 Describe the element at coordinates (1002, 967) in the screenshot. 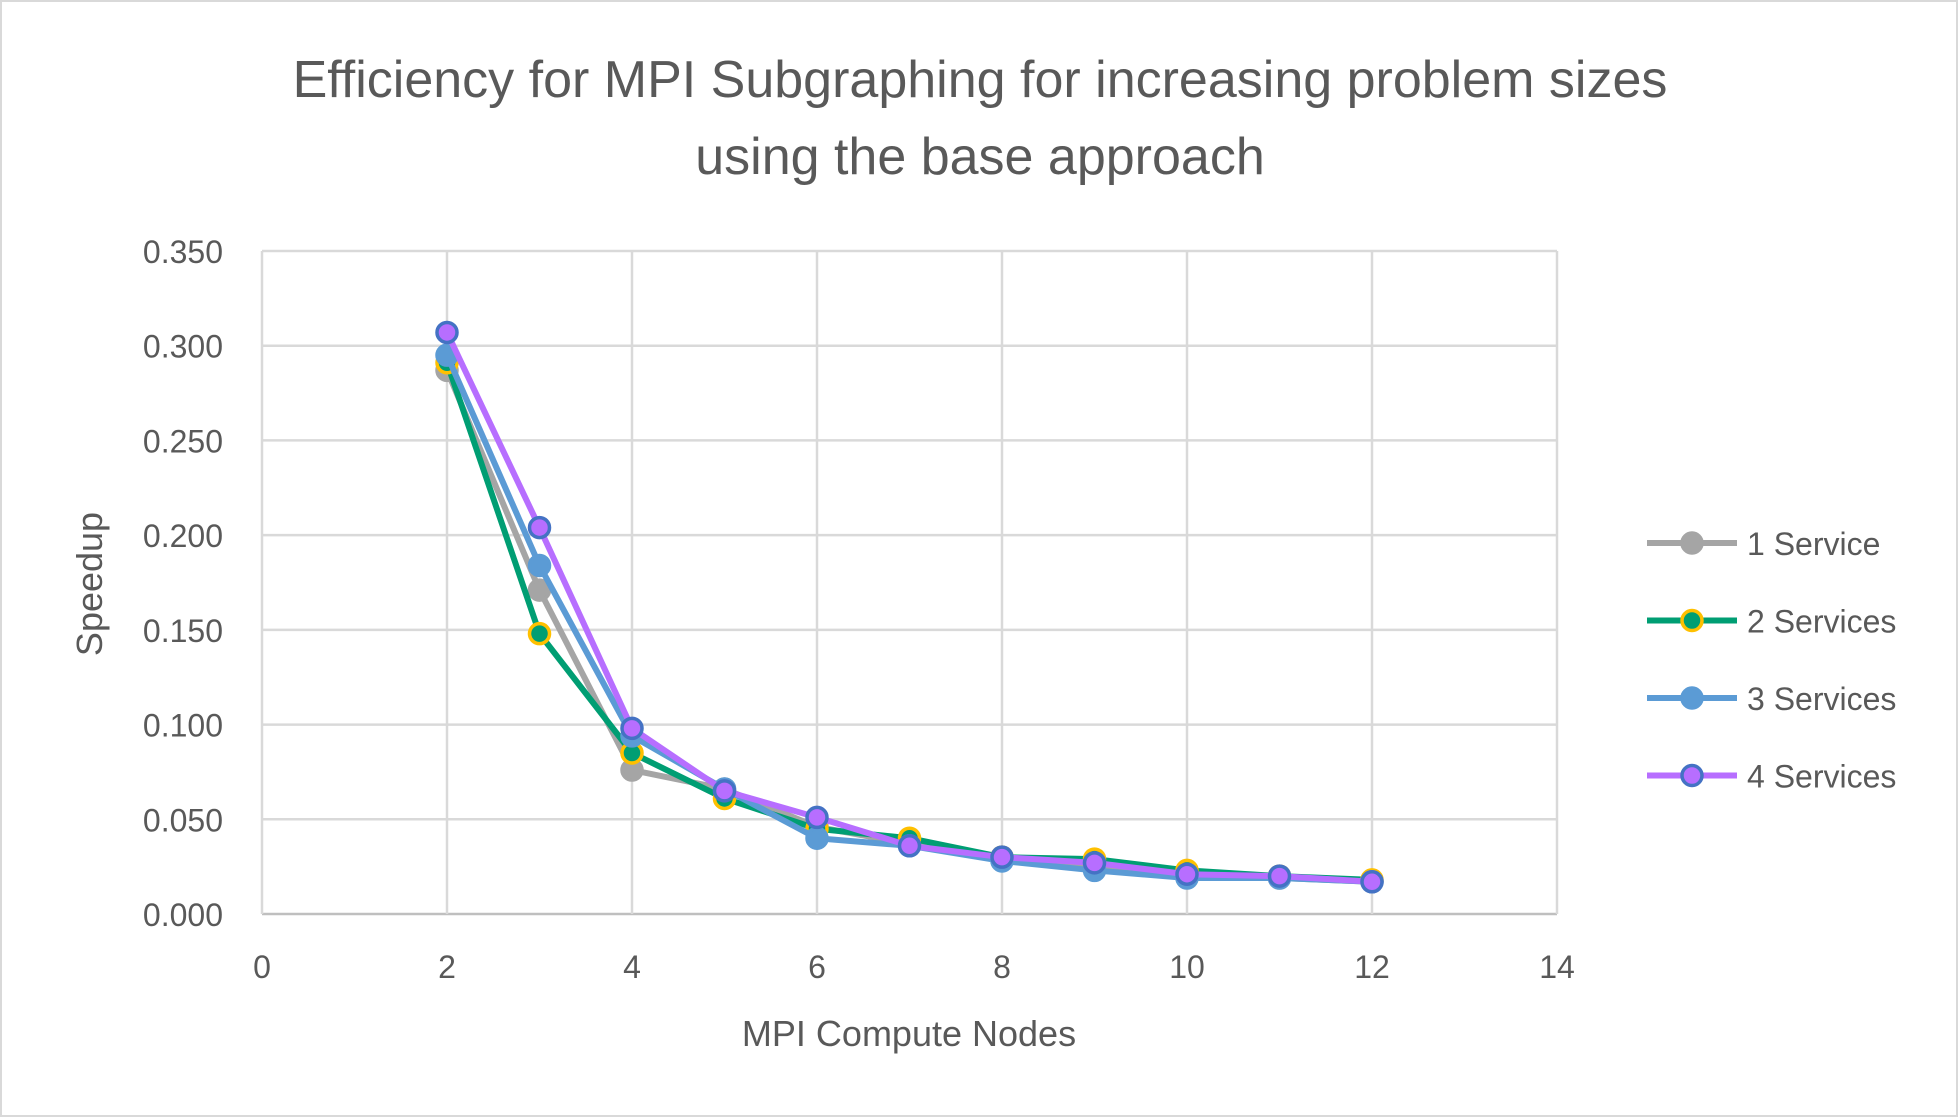

I see `x-tick-label: 8` at that location.